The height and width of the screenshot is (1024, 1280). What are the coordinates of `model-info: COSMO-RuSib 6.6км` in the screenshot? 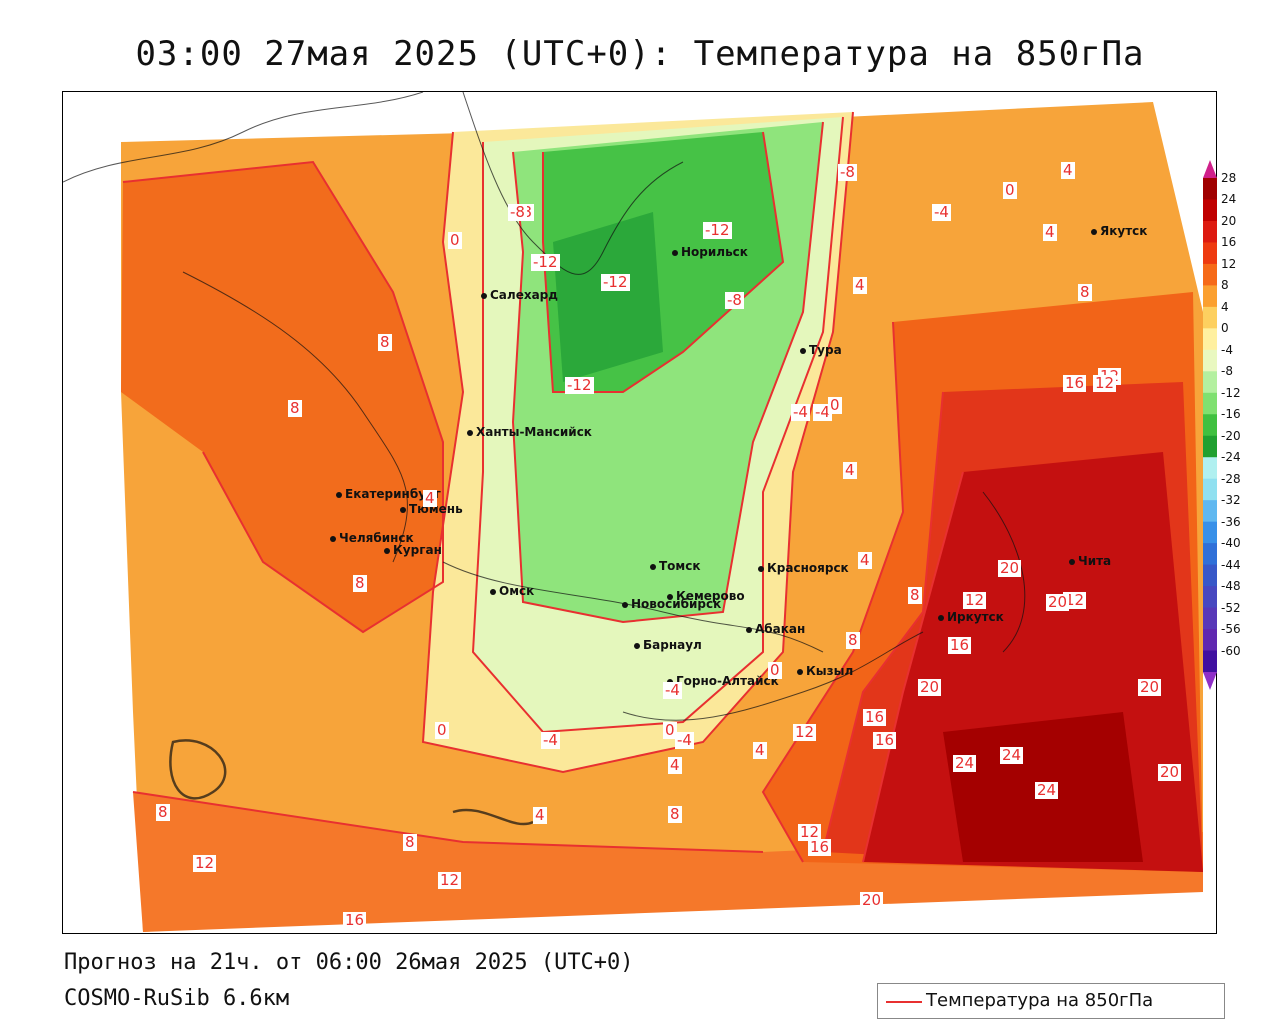 It's located at (177, 998).